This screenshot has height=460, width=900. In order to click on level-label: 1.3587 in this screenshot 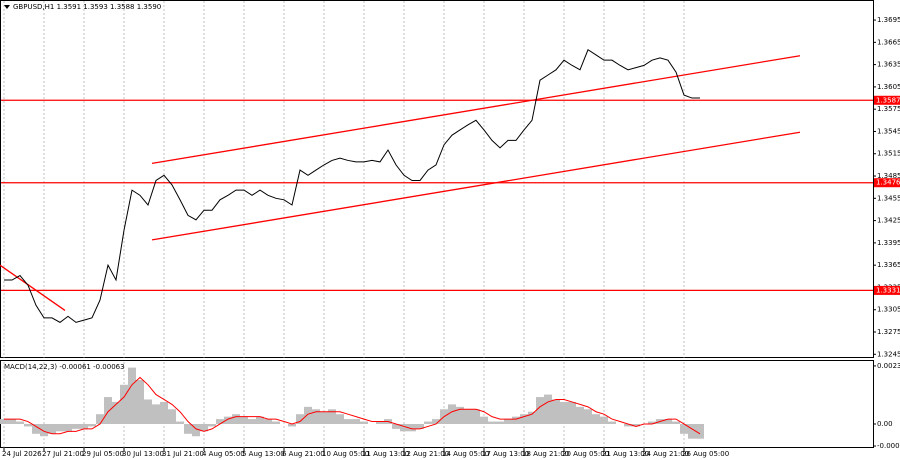, I will do `click(888, 100)`.